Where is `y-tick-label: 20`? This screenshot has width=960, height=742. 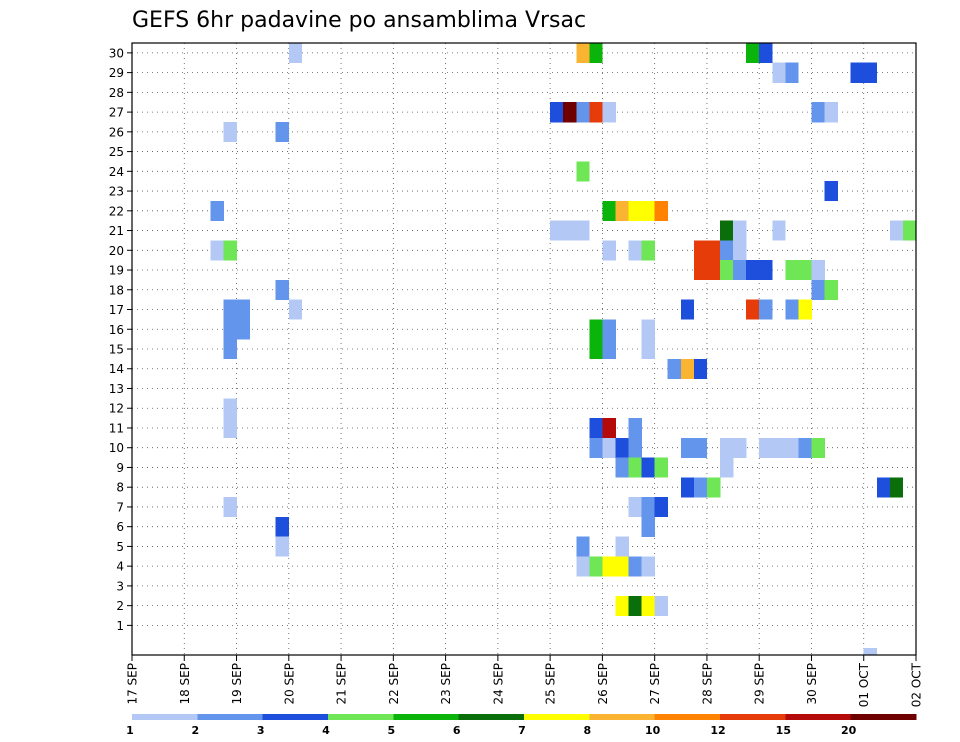 y-tick-label: 20 is located at coordinates (116, 251).